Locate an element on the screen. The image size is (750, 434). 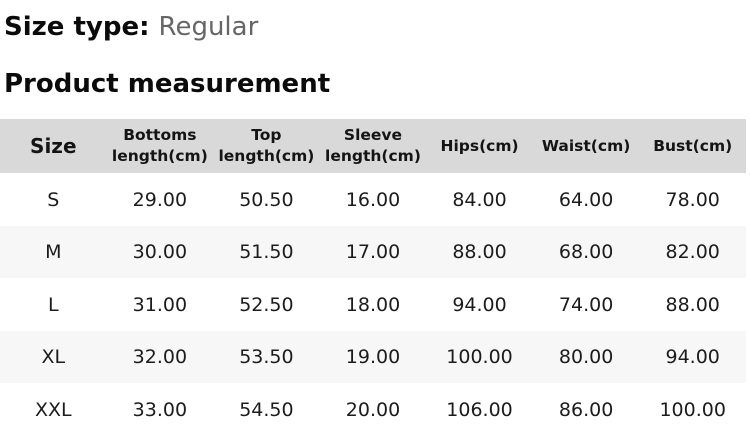
column-header-top-length: Top length(cm) is located at coordinates (266, 146).